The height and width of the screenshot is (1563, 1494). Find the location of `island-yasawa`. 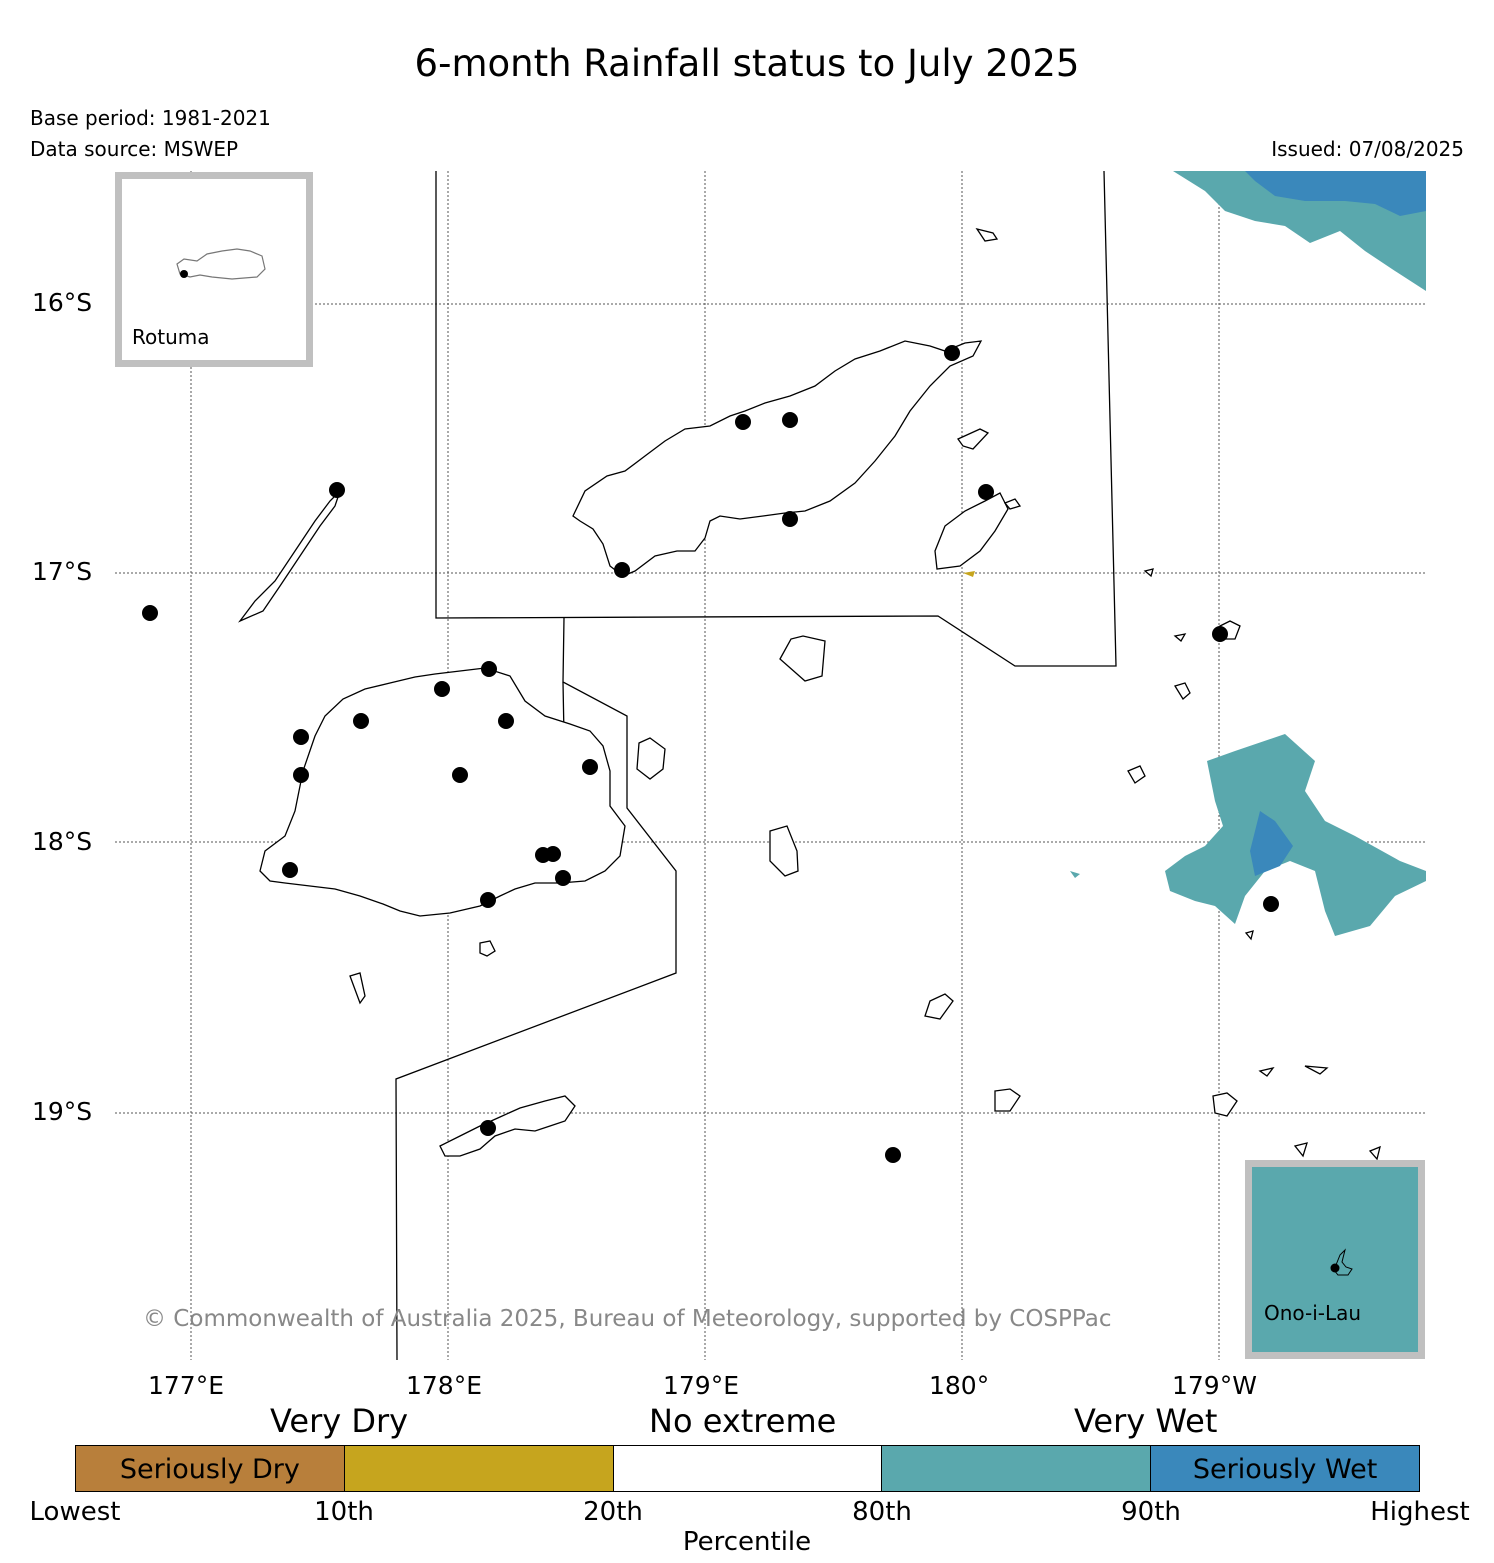

island-yasawa is located at coordinates (289, 556).